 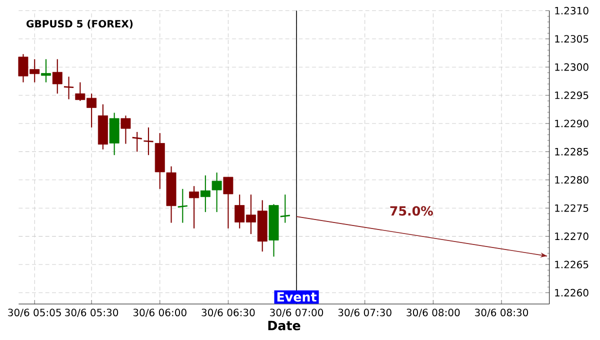 What do you see at coordinates (571, 124) in the screenshot?
I see `y-tick-label: 1.2290` at bounding box center [571, 124].